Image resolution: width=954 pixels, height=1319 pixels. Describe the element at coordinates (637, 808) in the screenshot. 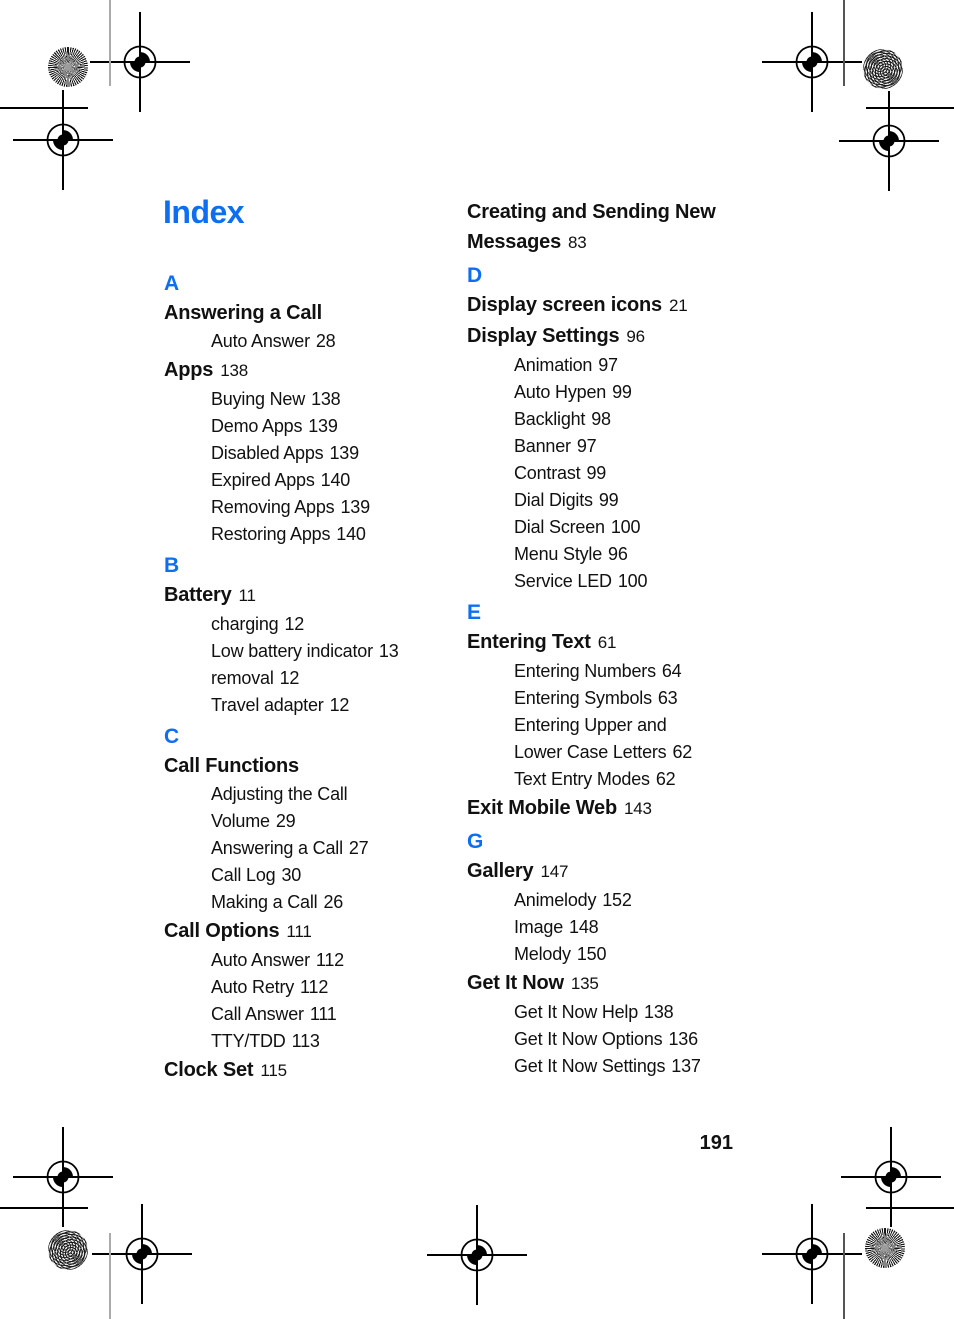

I see `entry-page-number: 143` at that location.